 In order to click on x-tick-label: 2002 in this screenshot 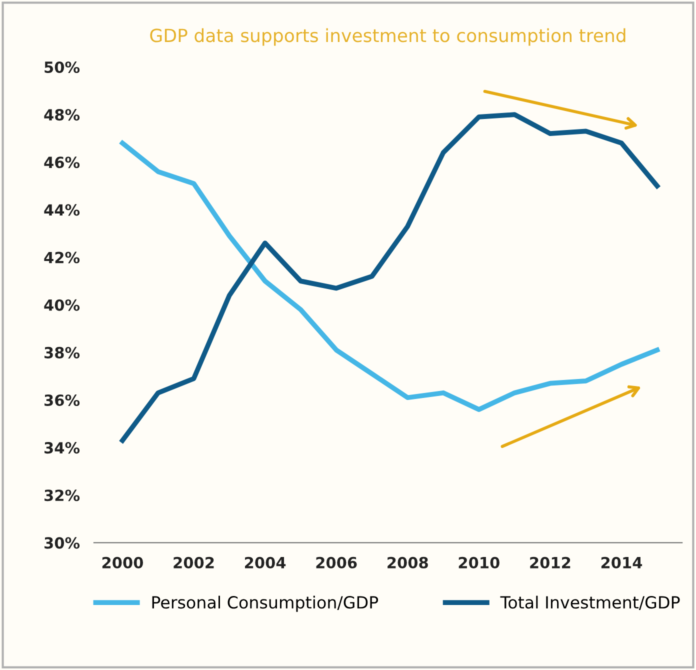, I will do `click(194, 562)`.